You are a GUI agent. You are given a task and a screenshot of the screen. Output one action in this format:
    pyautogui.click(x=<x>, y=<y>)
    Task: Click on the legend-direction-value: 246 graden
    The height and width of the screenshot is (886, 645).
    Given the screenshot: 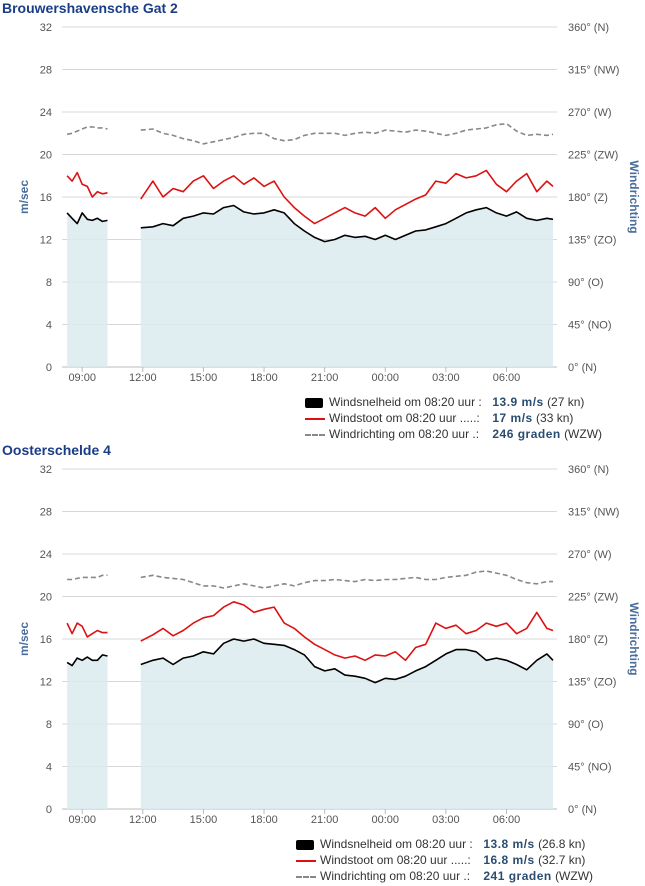 What is the action you would take?
    pyautogui.click(x=526, y=434)
    